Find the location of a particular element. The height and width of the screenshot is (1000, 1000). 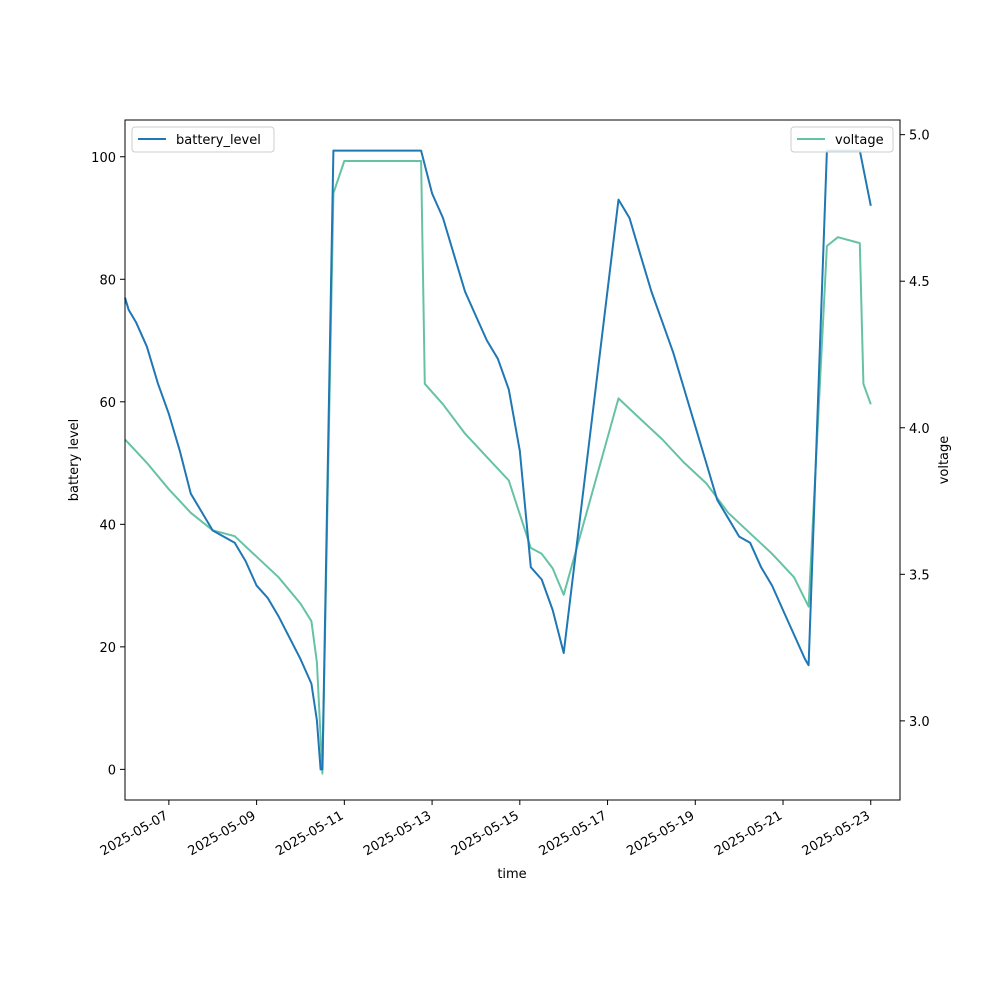

y-tick-label: 100 is located at coordinates (103, 158).